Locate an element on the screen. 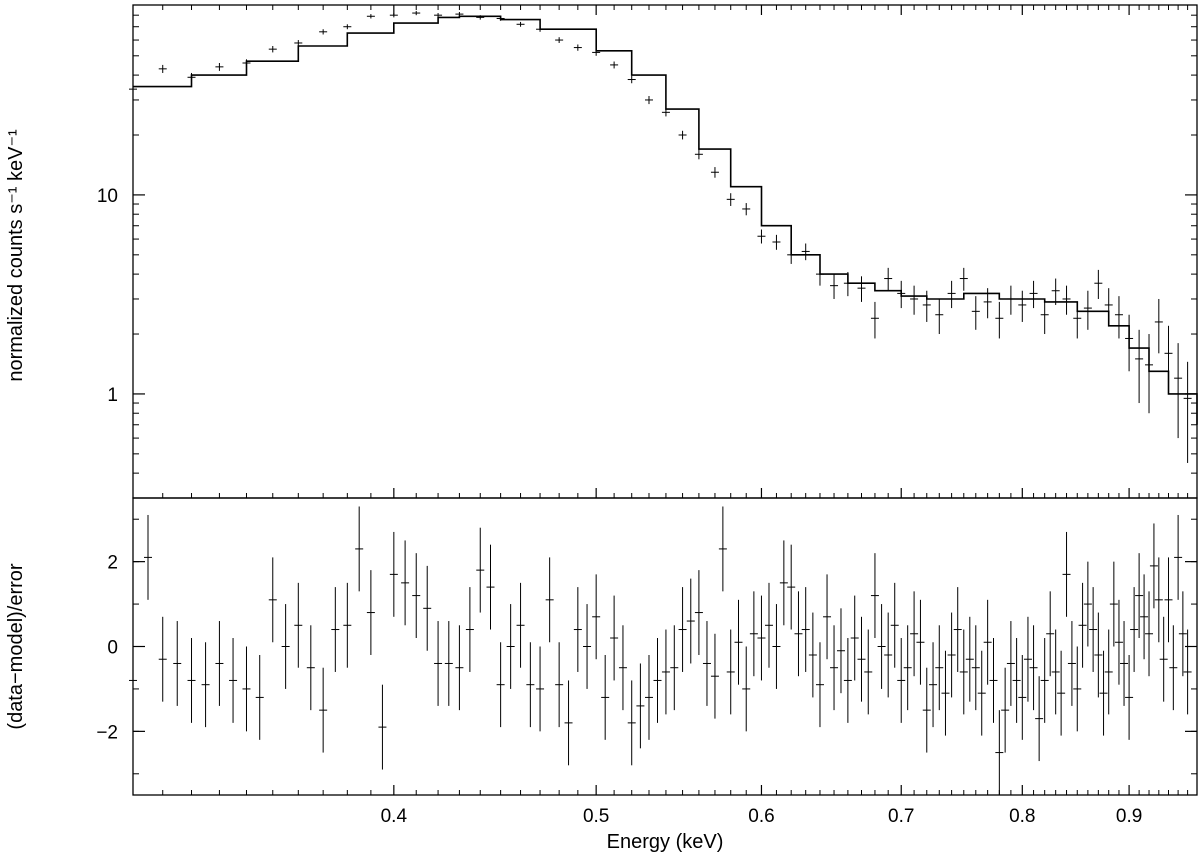 The width and height of the screenshot is (1200, 854). x-axis-label: Energy (keV) is located at coordinates (665, 842).